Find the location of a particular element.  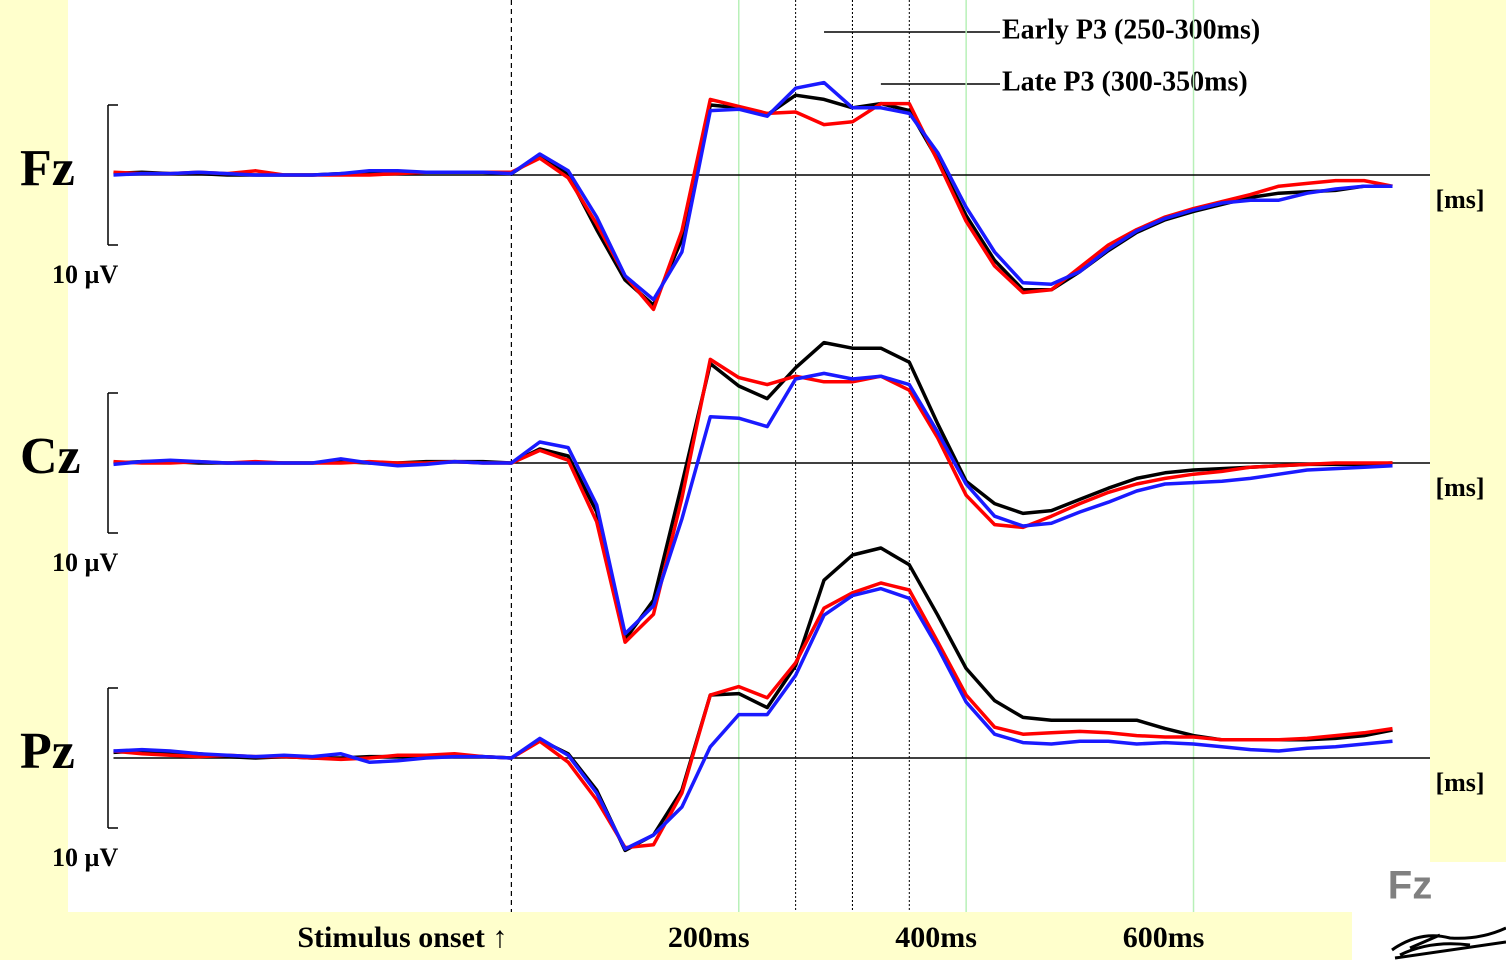

annotation-label: Early P3 (250-300ms) is located at coordinates (1131, 29).